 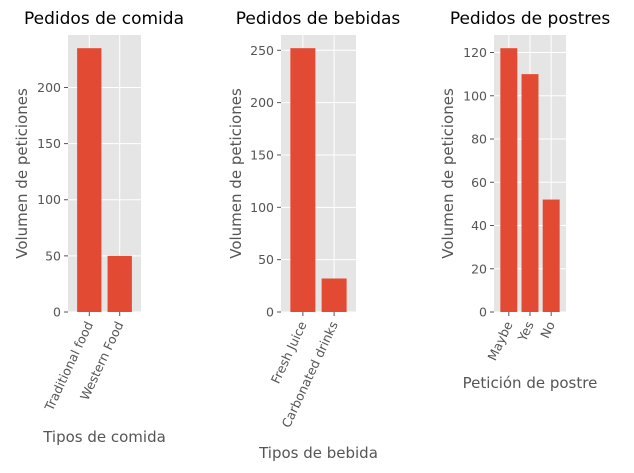 What do you see at coordinates (104, 437) in the screenshot?
I see `x-axis-label: Tipos de comida` at bounding box center [104, 437].